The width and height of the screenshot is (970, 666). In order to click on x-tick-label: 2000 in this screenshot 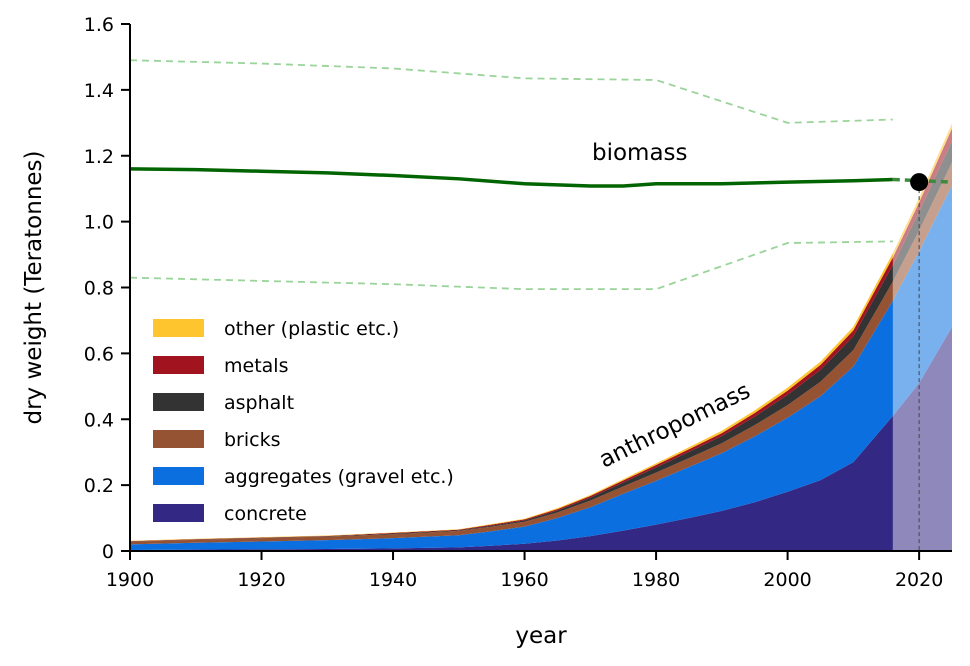, I will do `click(787, 580)`.